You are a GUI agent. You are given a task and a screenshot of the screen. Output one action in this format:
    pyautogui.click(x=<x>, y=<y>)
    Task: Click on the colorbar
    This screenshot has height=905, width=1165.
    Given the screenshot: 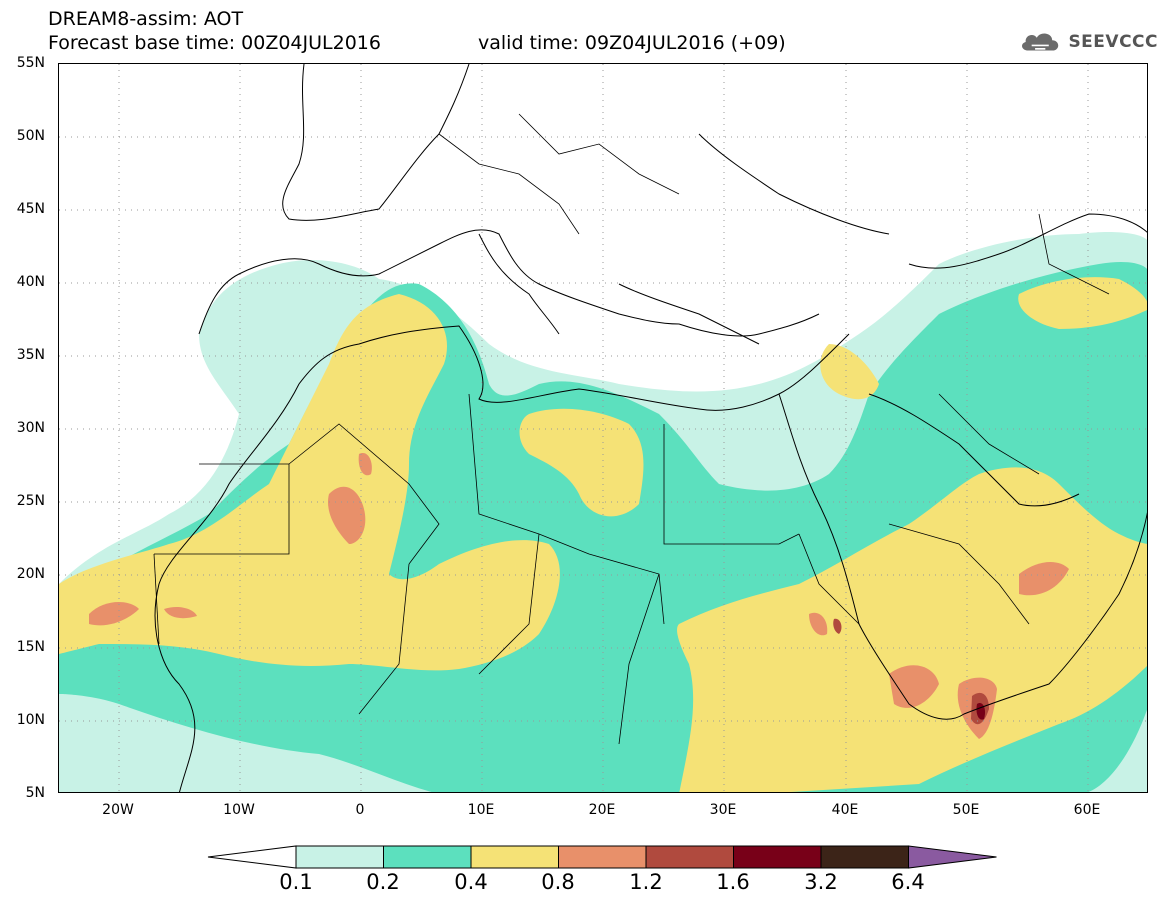 What is the action you would take?
    pyautogui.click(x=602, y=857)
    